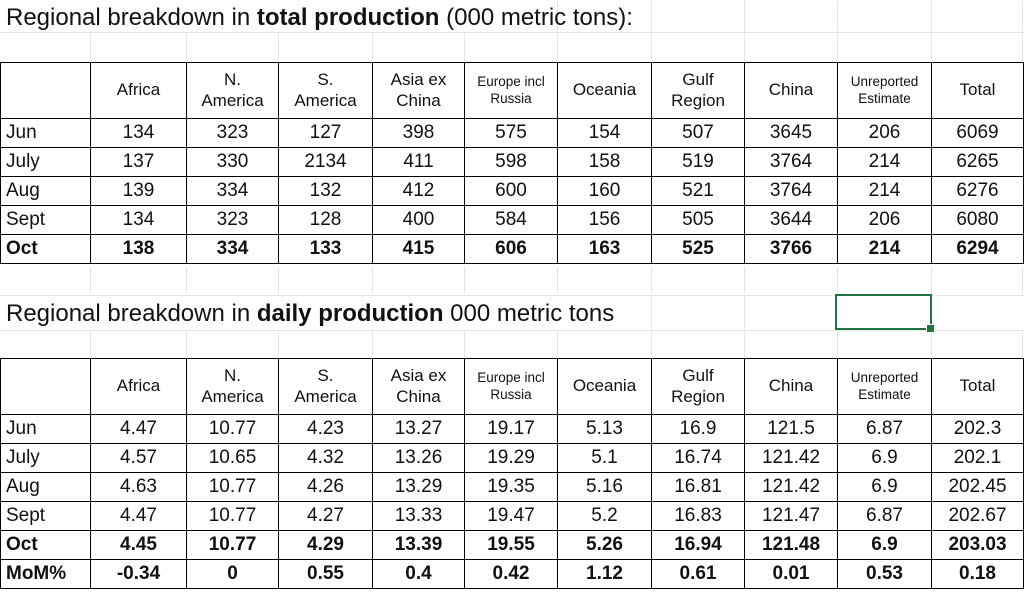  Describe the element at coordinates (325, 458) in the screenshot. I see `cell: 4.32` at that location.